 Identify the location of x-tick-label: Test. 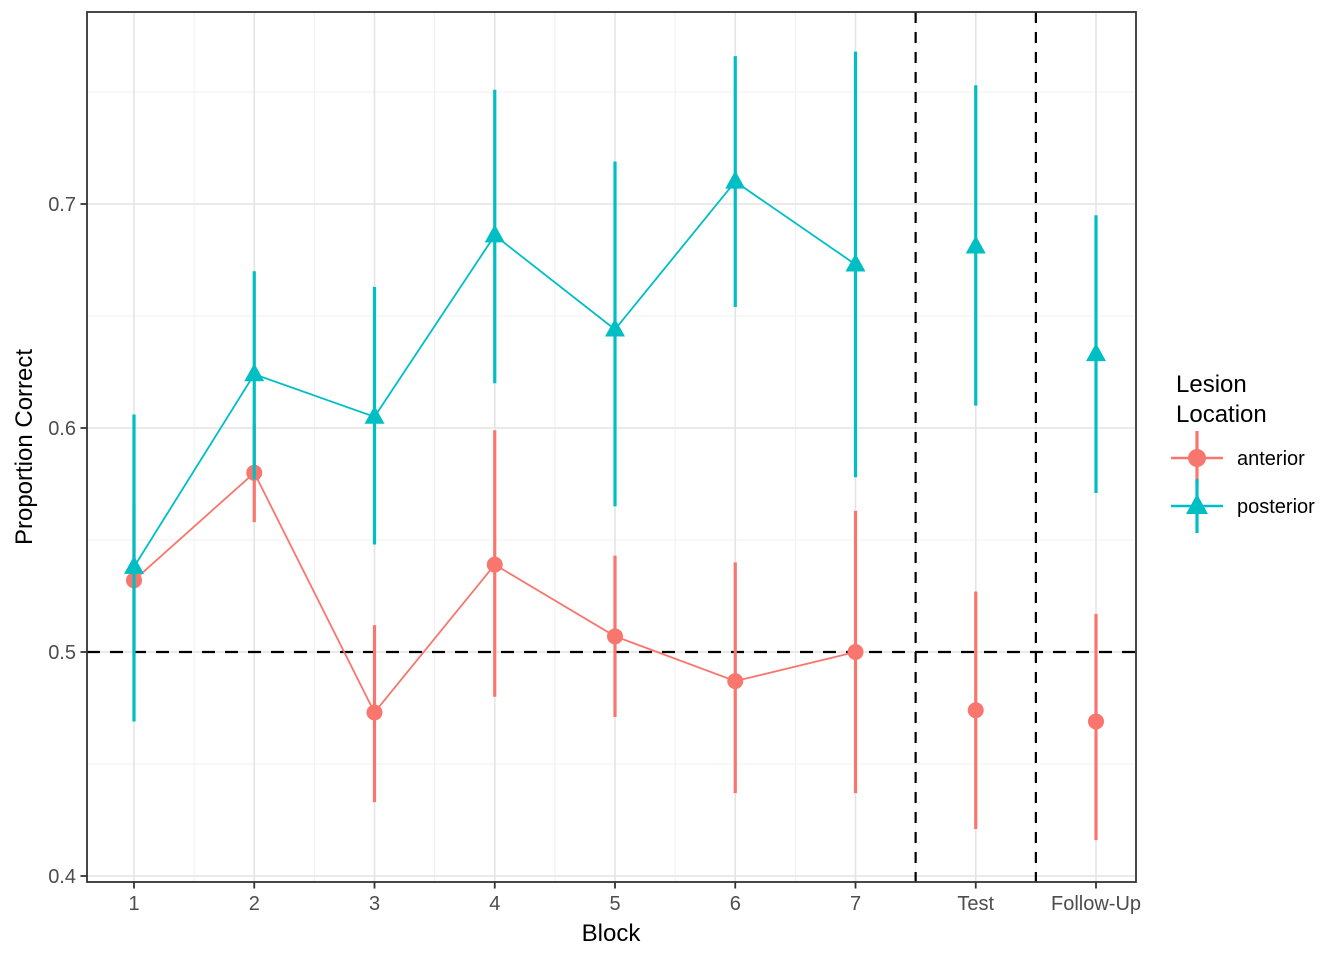
(975, 904).